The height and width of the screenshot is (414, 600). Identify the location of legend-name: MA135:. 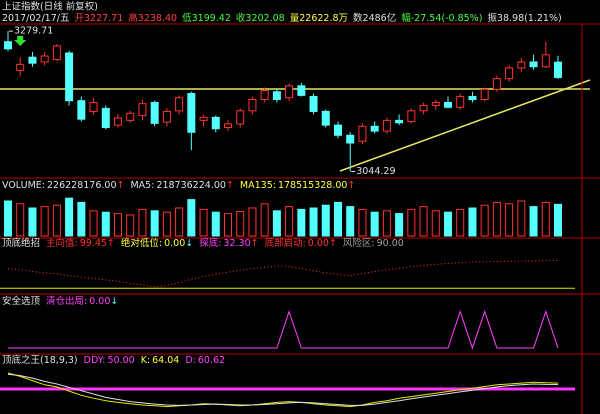
(258, 185).